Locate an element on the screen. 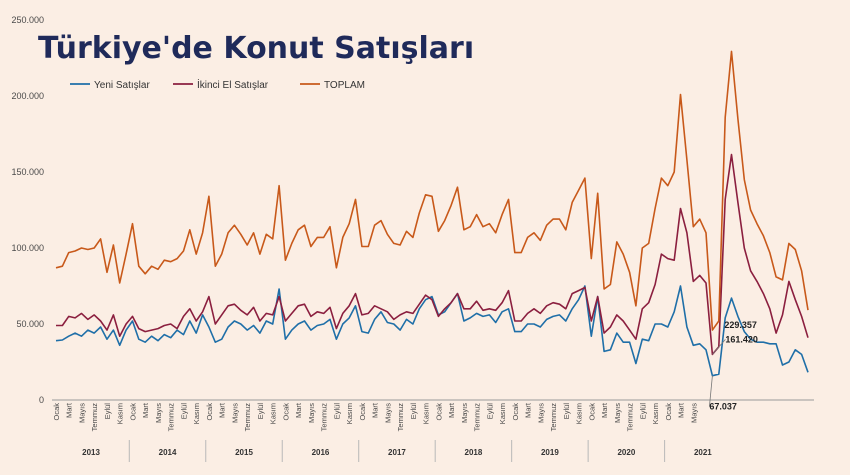 Image resolution: width=850 pixels, height=475 pixels. data-label: 67.037 is located at coordinates (723, 407).